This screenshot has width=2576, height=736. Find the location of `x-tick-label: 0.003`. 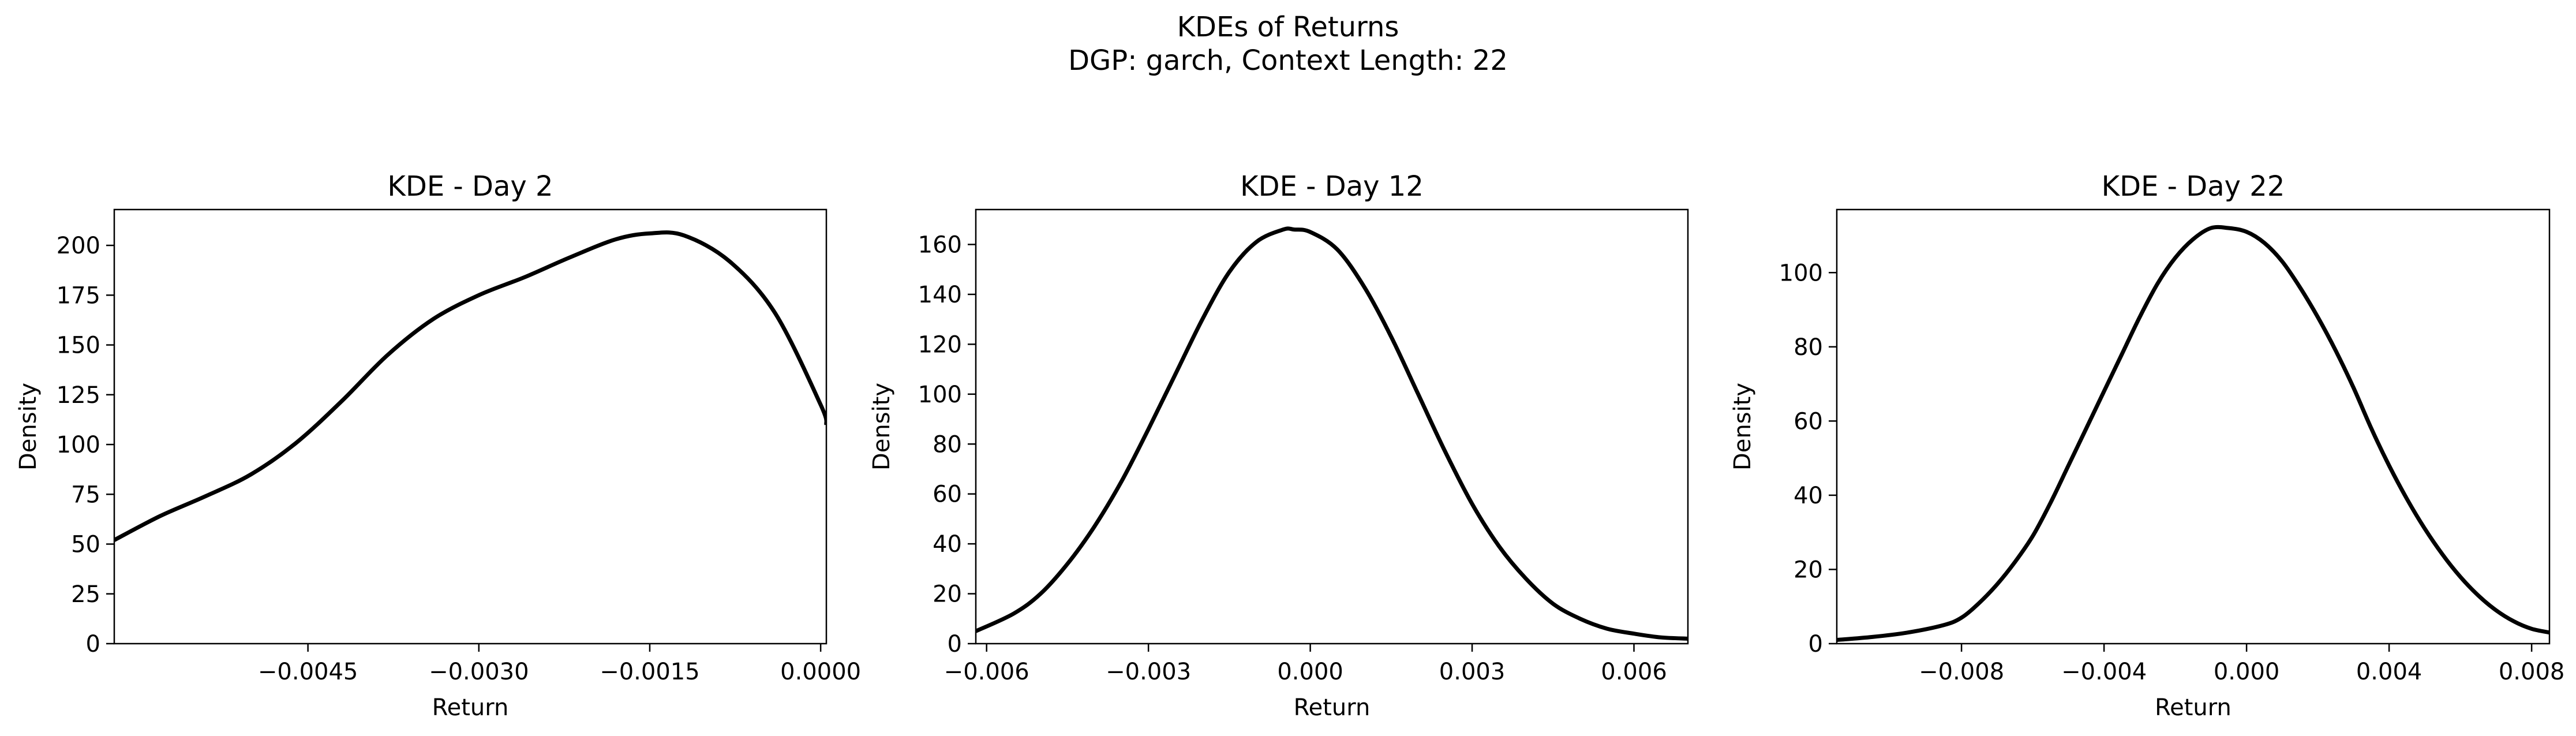

x-tick-label: 0.003 is located at coordinates (1472, 672).